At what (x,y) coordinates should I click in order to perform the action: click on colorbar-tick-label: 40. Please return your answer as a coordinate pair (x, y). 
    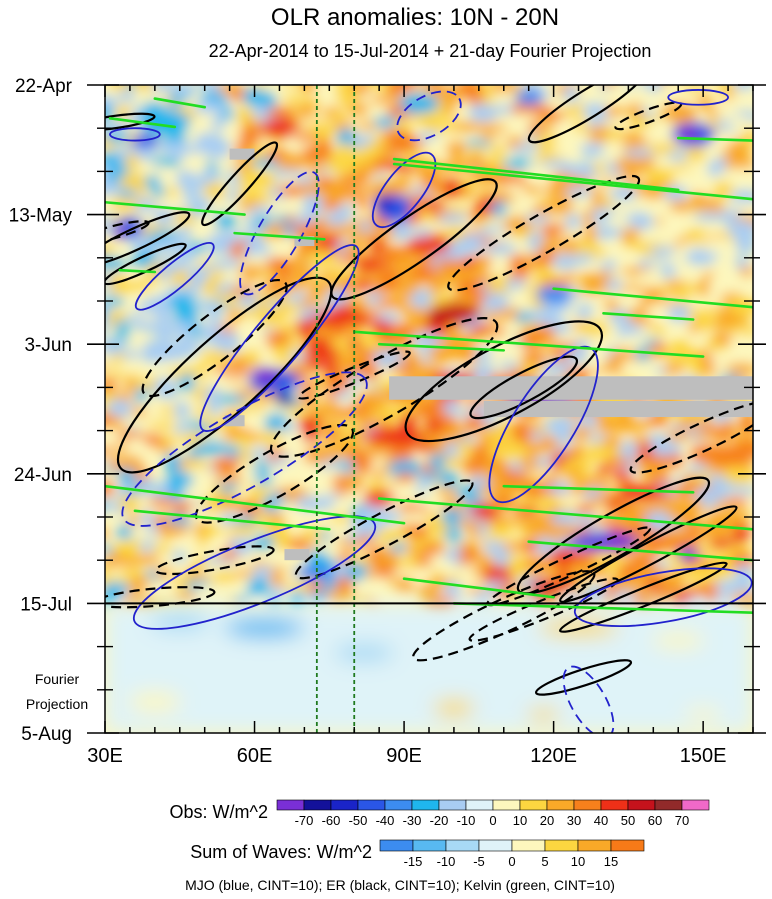
    Looking at the image, I should click on (601, 820).